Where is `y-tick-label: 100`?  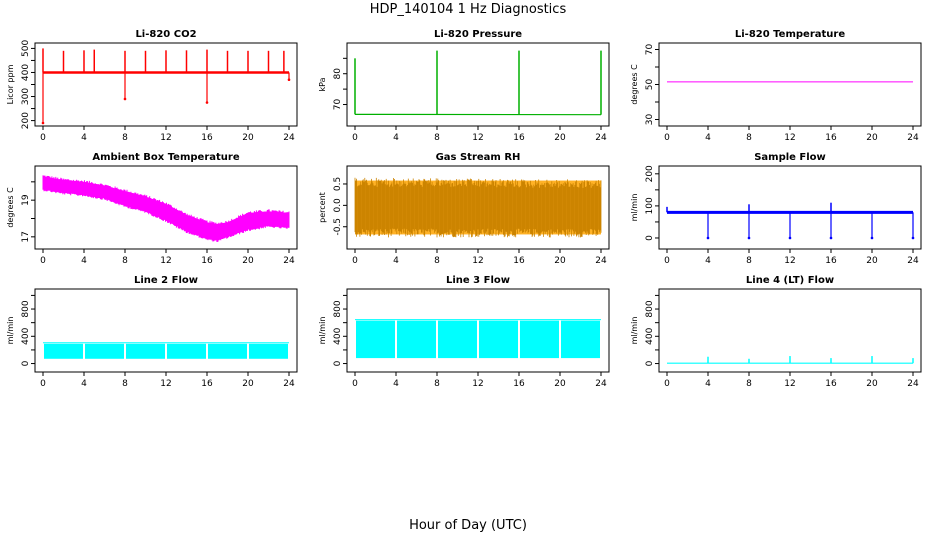
y-tick-label: 100 is located at coordinates (650, 205).